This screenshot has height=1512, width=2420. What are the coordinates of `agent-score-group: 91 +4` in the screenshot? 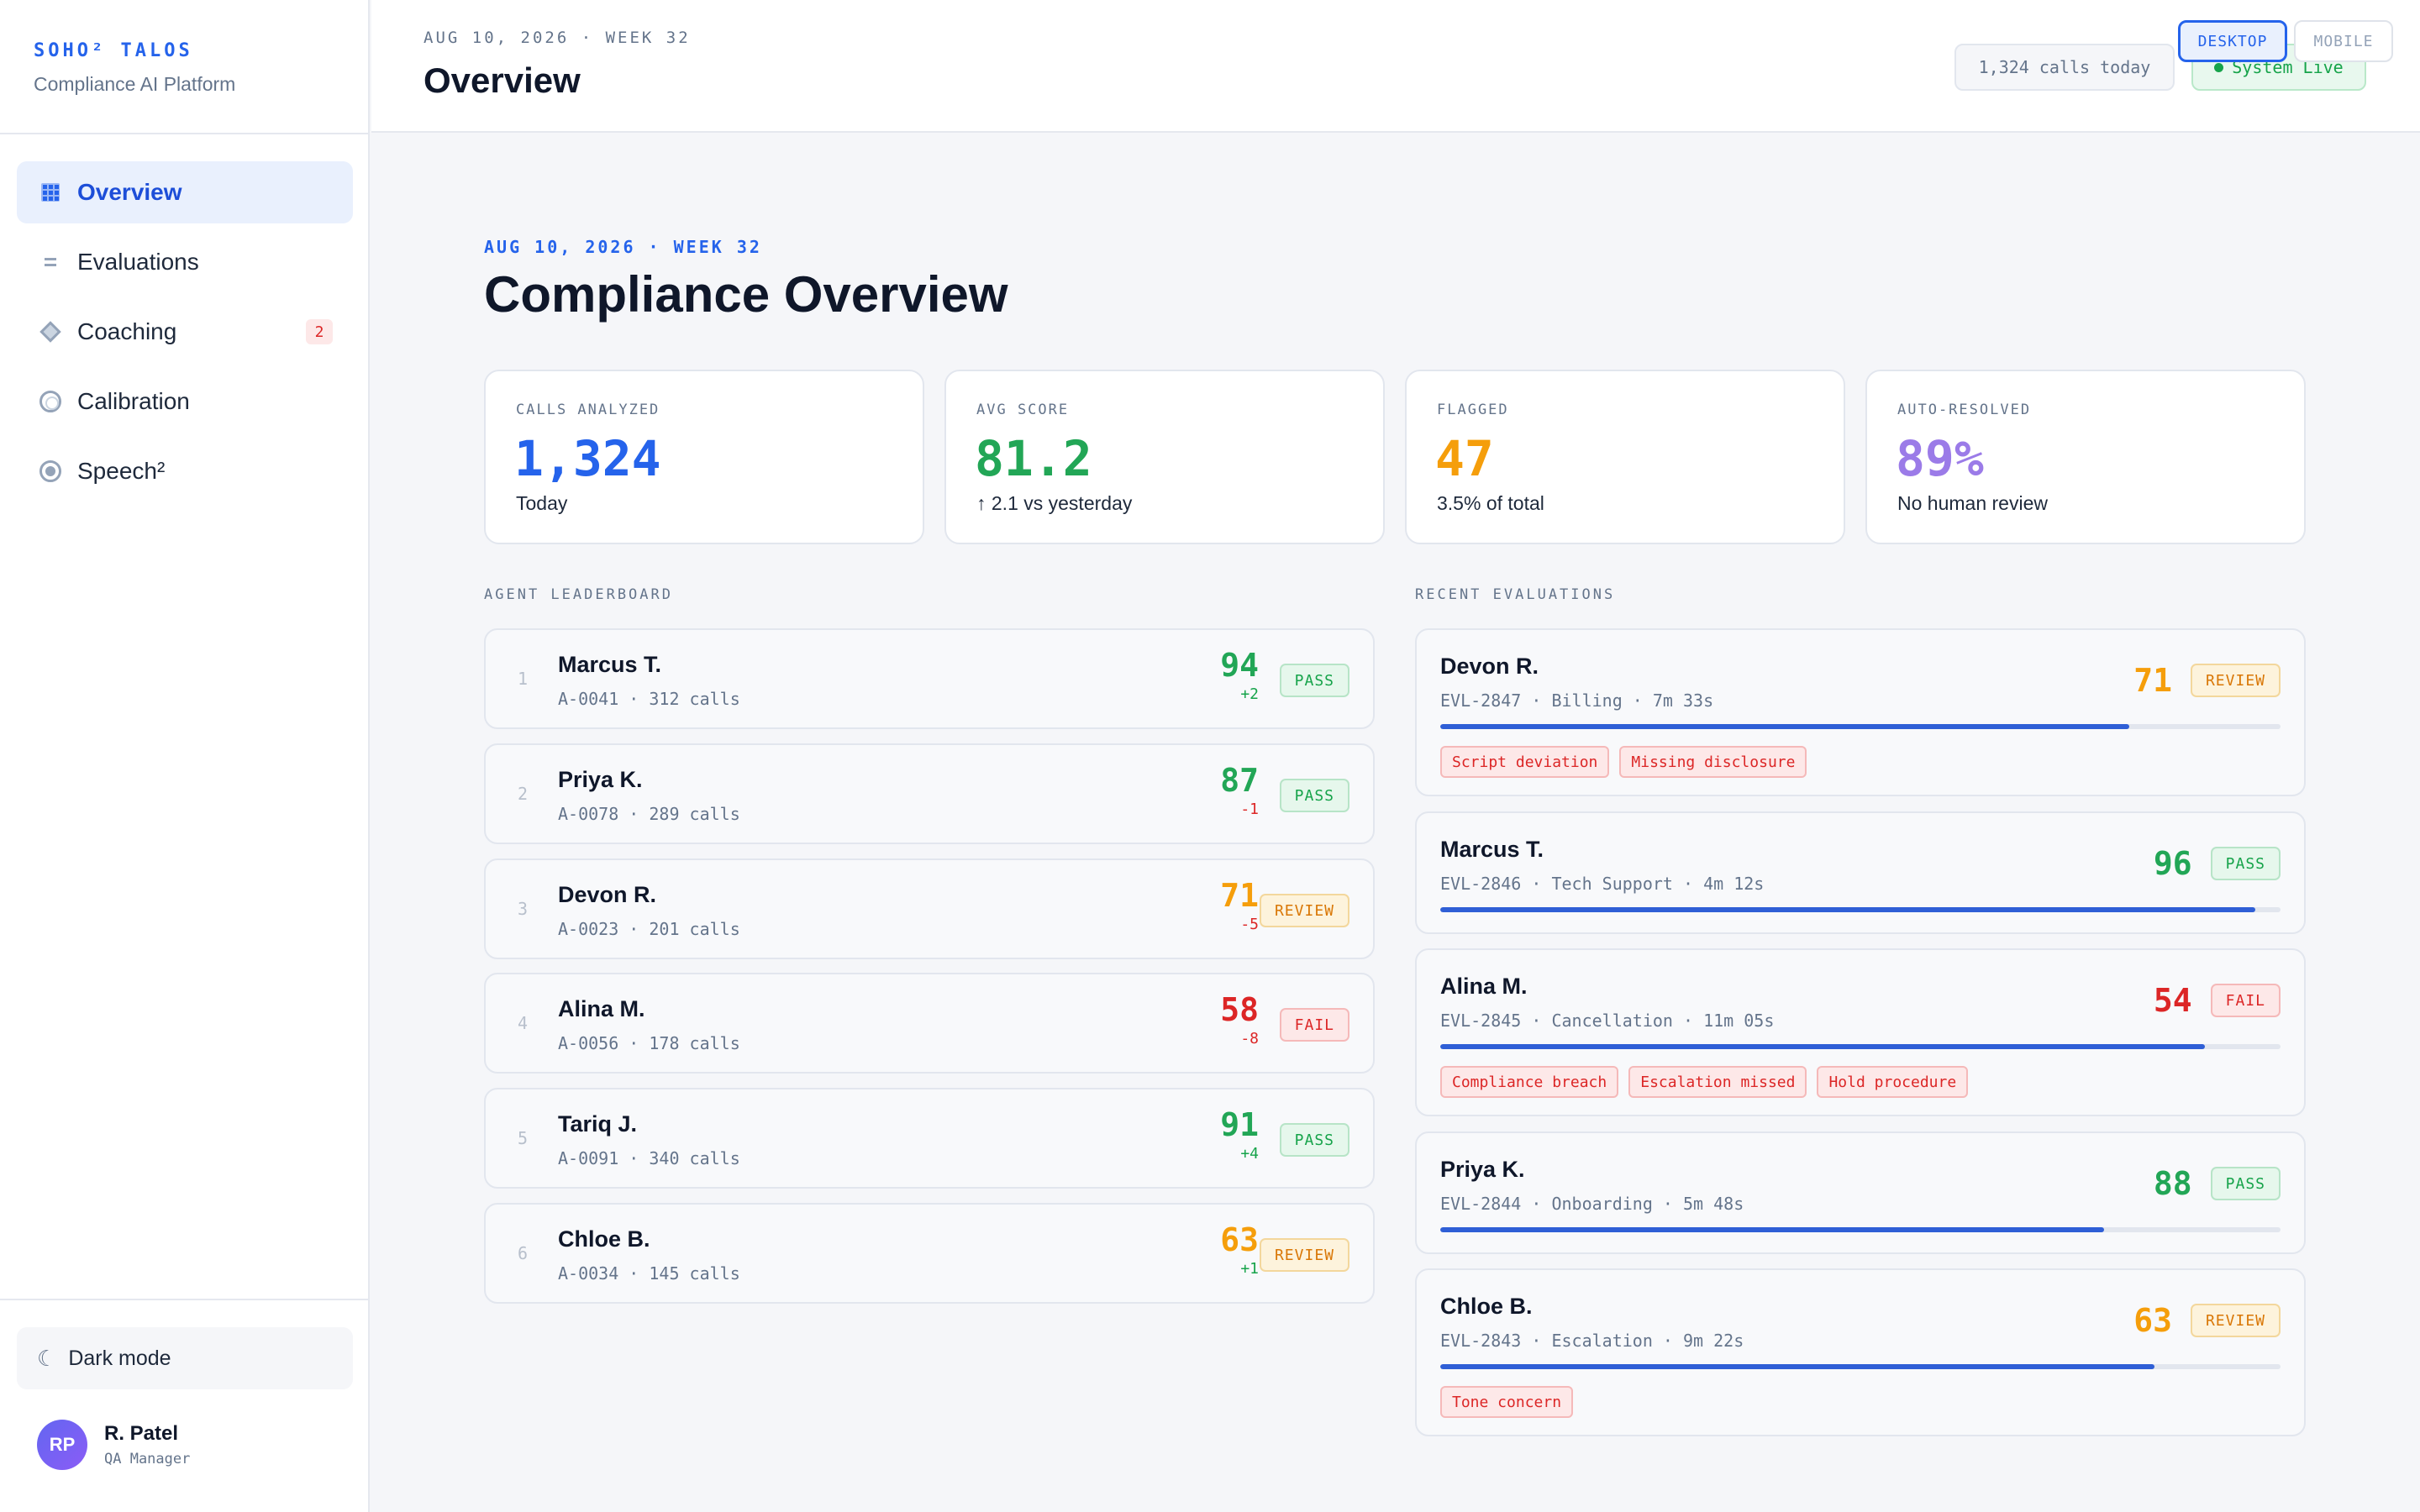 It's located at (1208, 1134).